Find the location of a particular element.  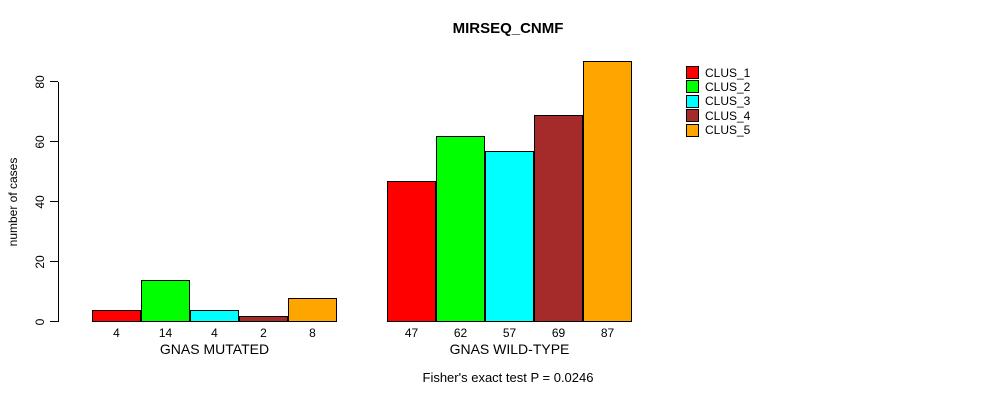

bar-value-label-clus-2-gnas-wild-type: 62 is located at coordinates (460, 333).